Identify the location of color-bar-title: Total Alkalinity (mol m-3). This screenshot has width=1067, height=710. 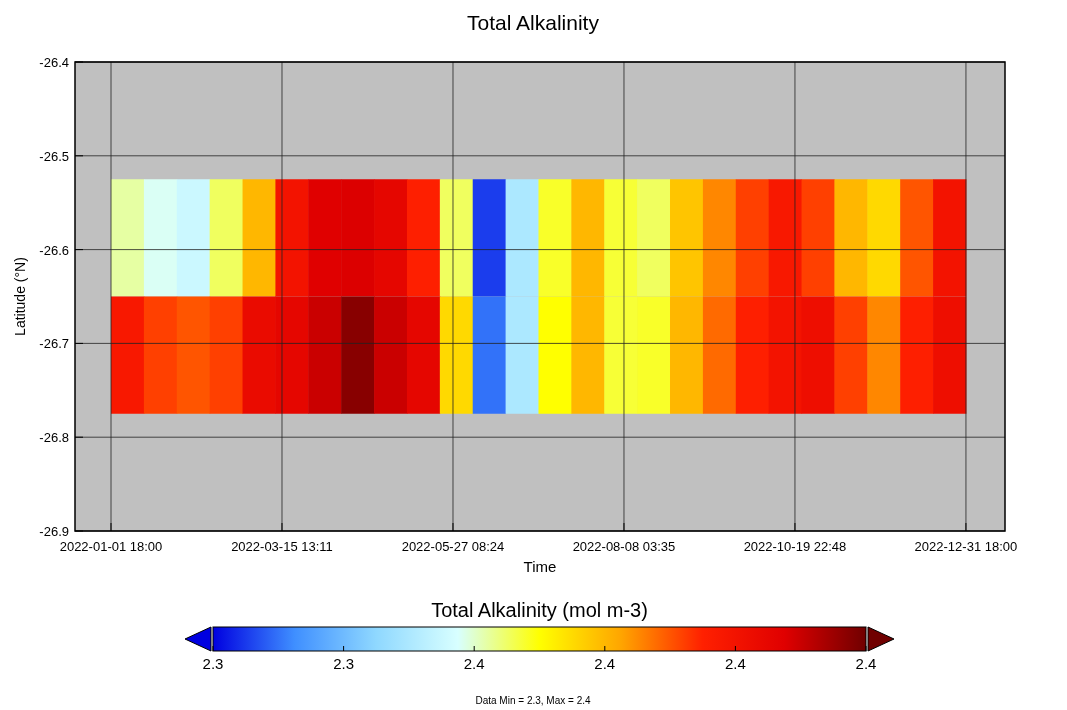
(539, 610).